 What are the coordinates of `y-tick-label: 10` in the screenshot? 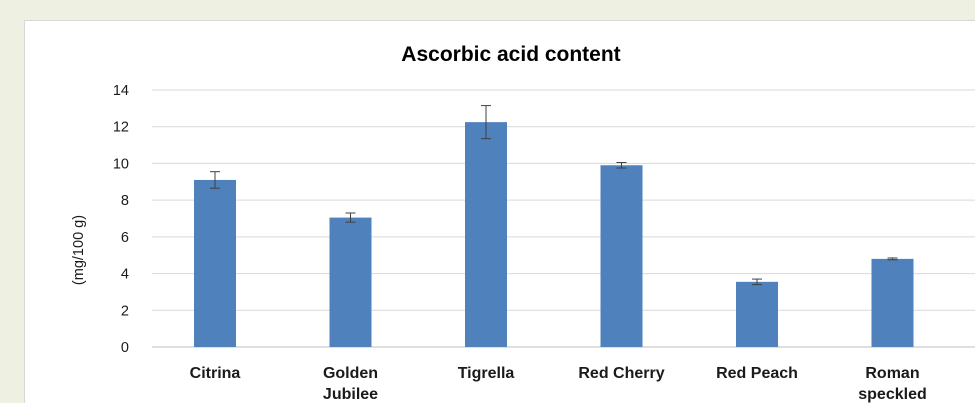 It's located at (121, 164).